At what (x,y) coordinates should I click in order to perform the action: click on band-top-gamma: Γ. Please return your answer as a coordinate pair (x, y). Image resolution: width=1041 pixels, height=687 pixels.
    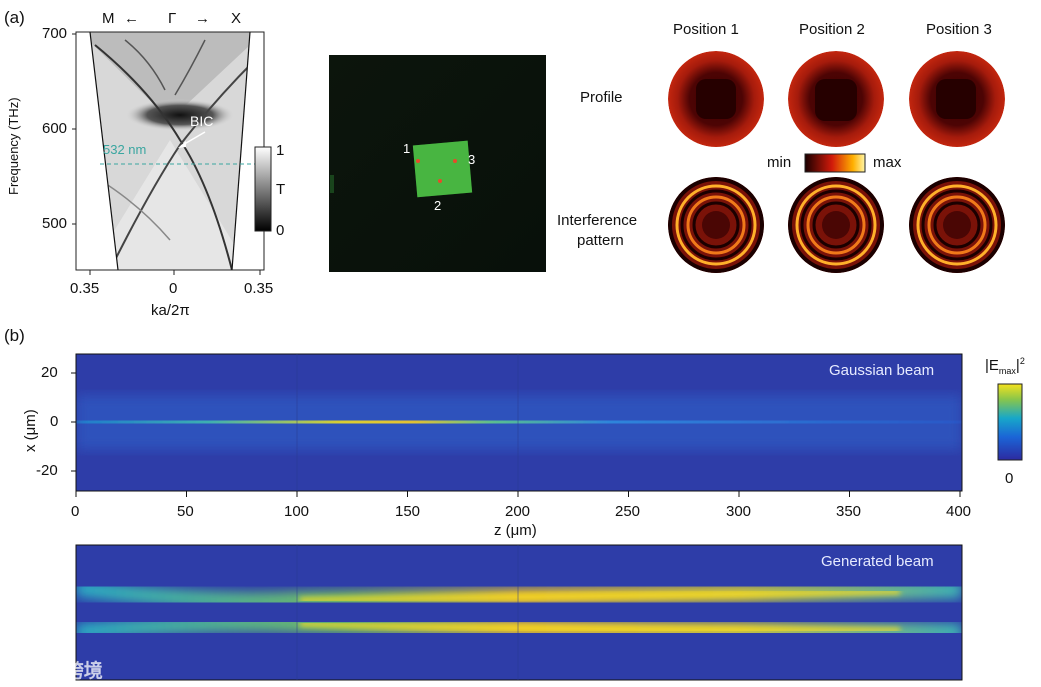
    Looking at the image, I should click on (172, 18).